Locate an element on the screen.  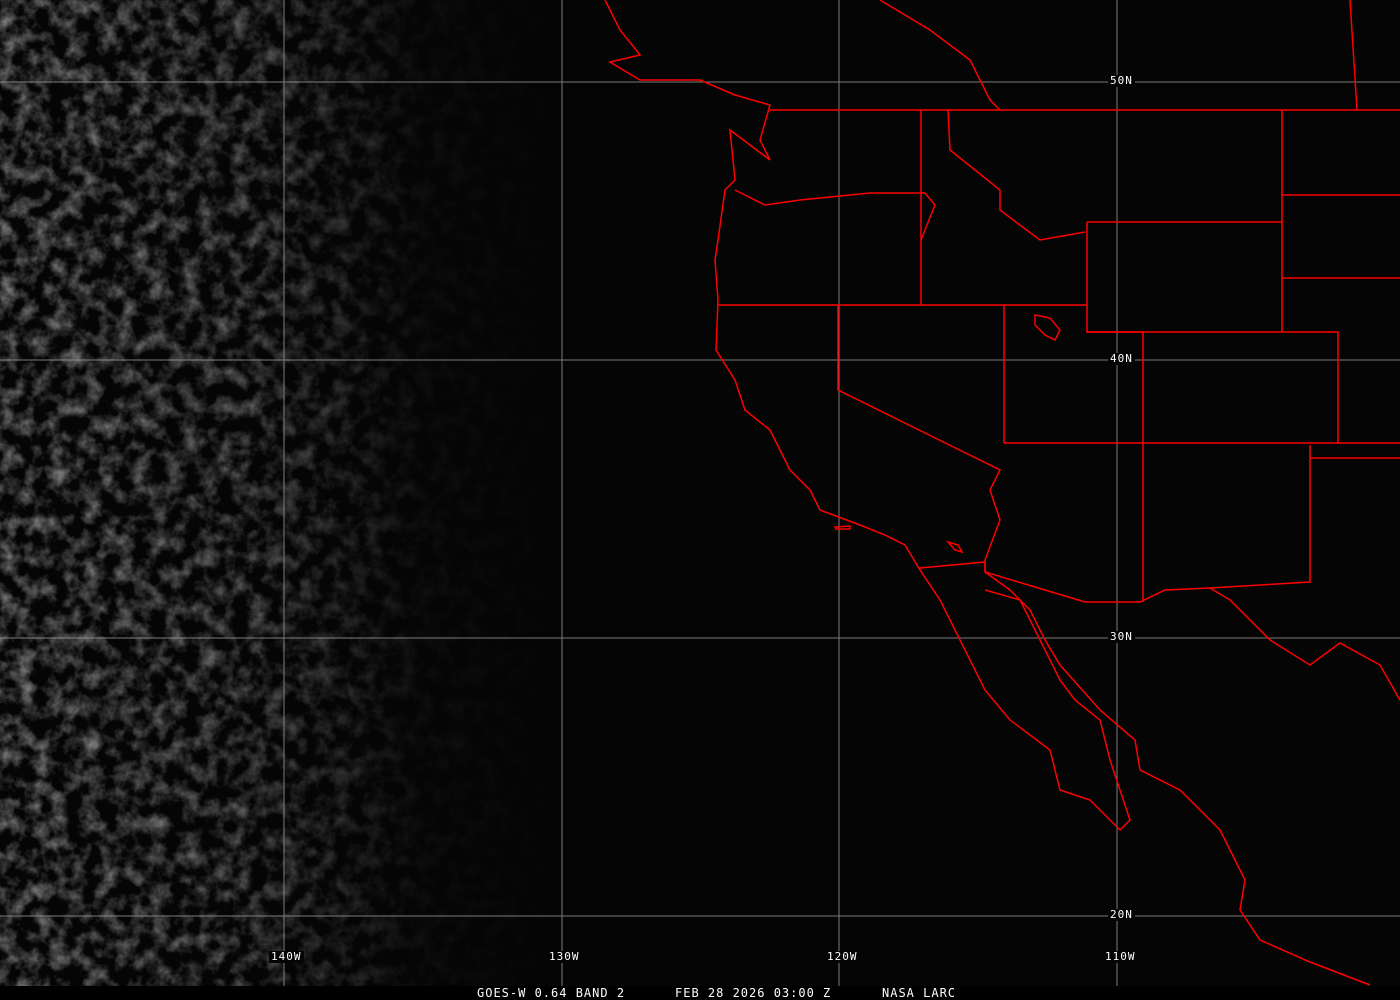
idaho-montana-border is located at coordinates (1016, 175).